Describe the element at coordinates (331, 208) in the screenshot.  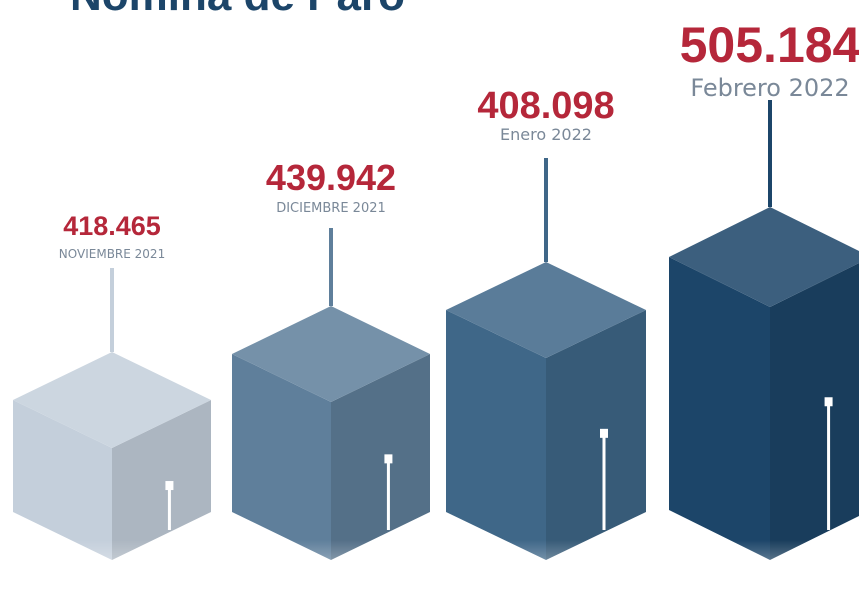
I see `bar-category-label: DICIEMBRE 2021` at that location.